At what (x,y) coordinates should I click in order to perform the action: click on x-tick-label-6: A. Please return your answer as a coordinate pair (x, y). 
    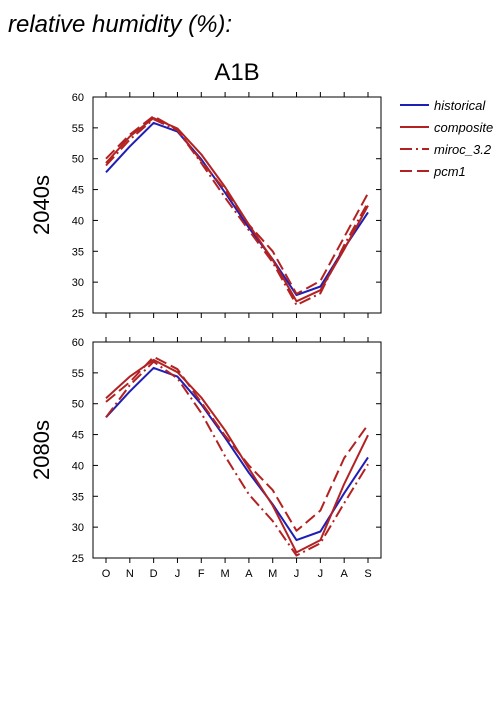
    Looking at the image, I should click on (249, 574).